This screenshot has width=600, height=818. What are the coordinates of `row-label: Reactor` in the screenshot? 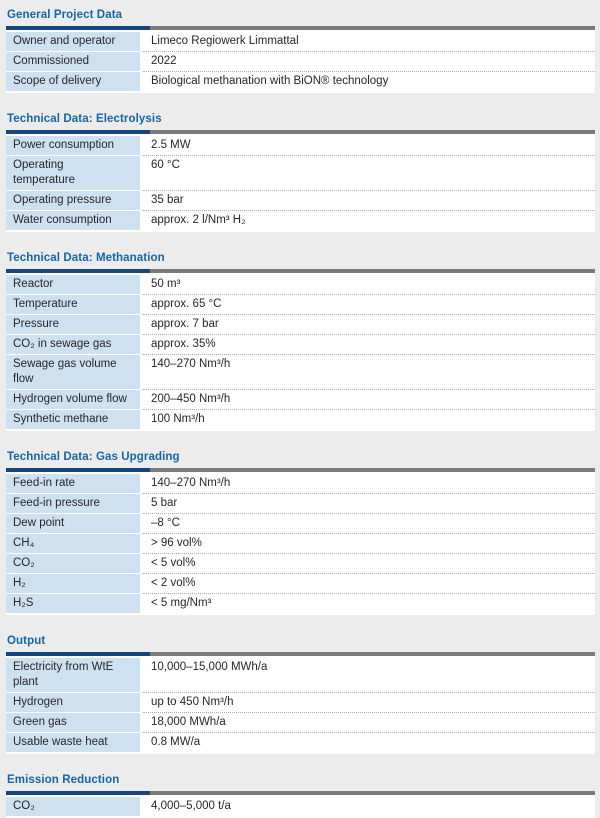 It's located at (74, 285).